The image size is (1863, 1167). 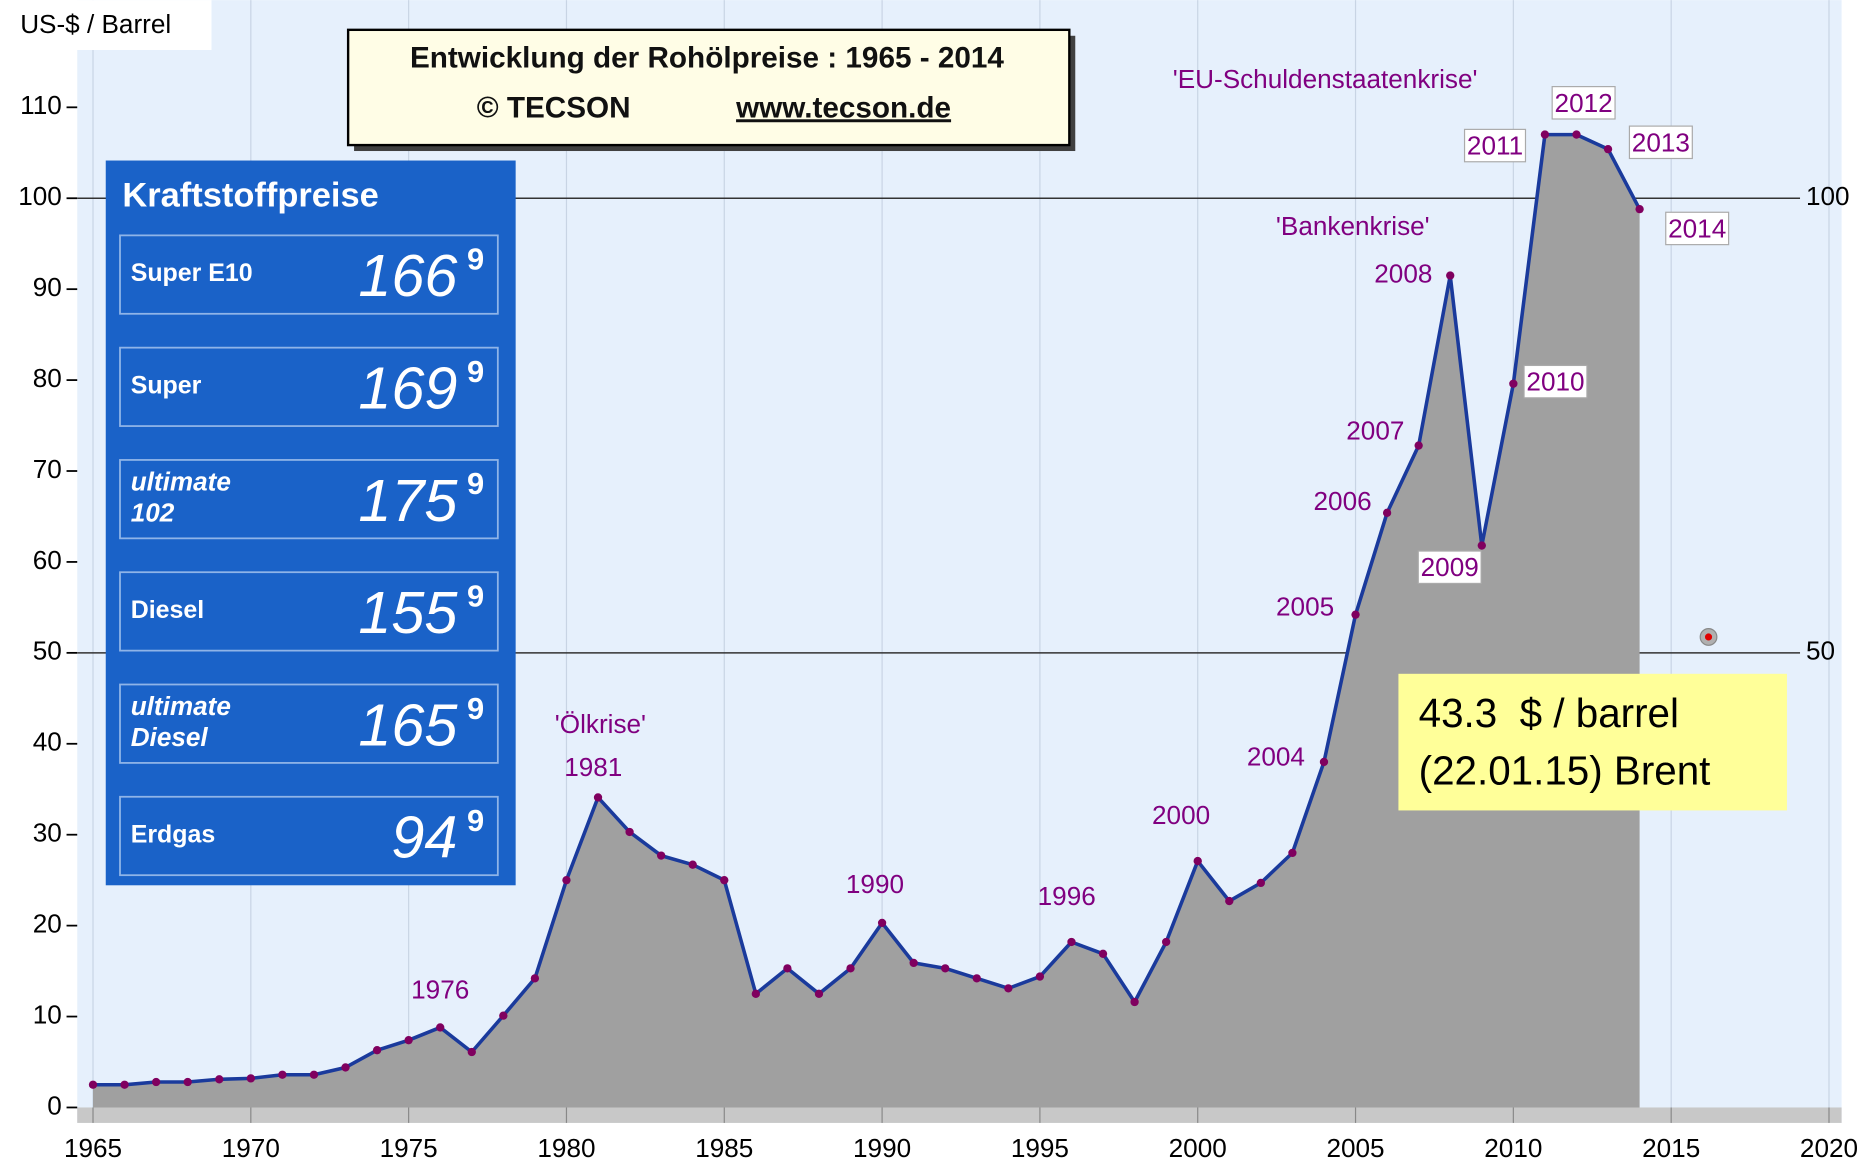 I want to click on annotation: 2009, so click(x=1450, y=567).